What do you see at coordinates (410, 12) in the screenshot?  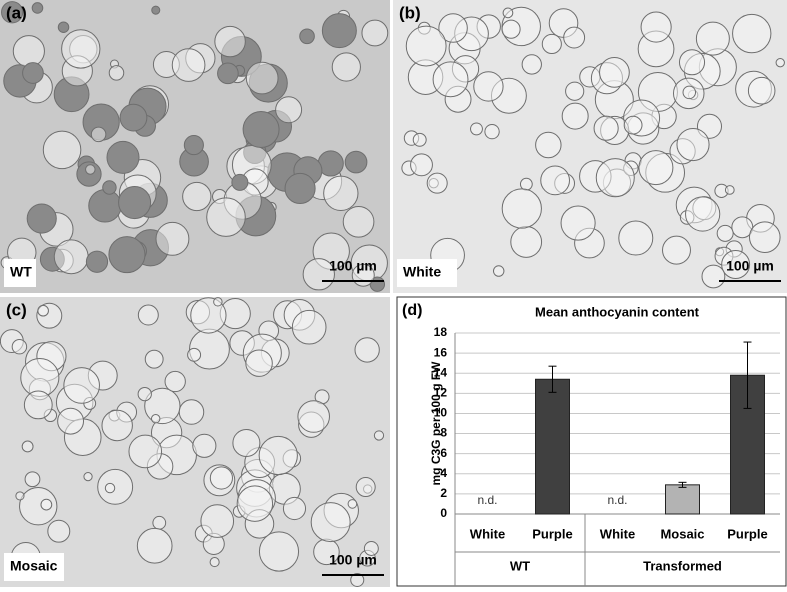 I see `panel-label: (b)` at bounding box center [410, 12].